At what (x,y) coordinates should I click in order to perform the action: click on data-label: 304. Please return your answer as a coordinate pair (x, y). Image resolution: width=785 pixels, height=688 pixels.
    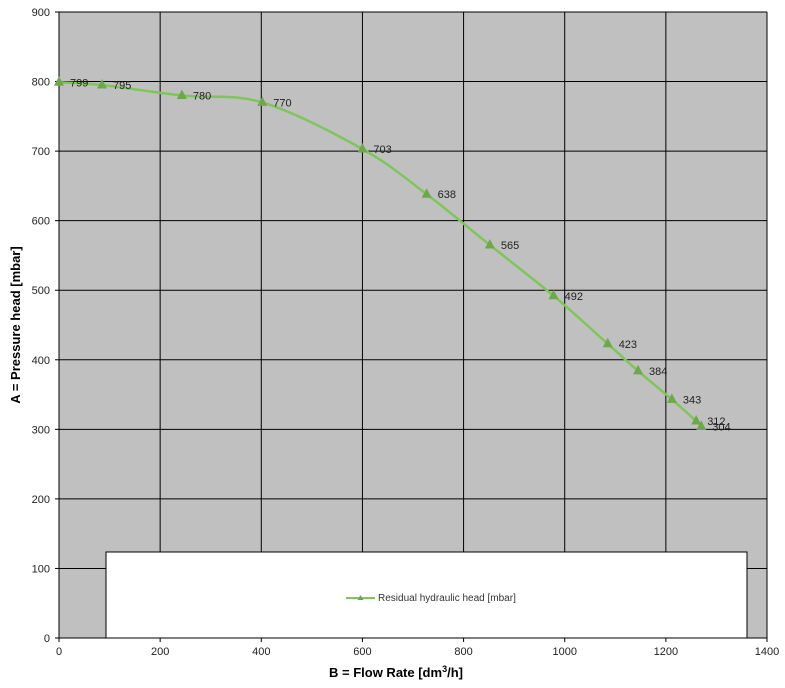
    Looking at the image, I should click on (721, 428).